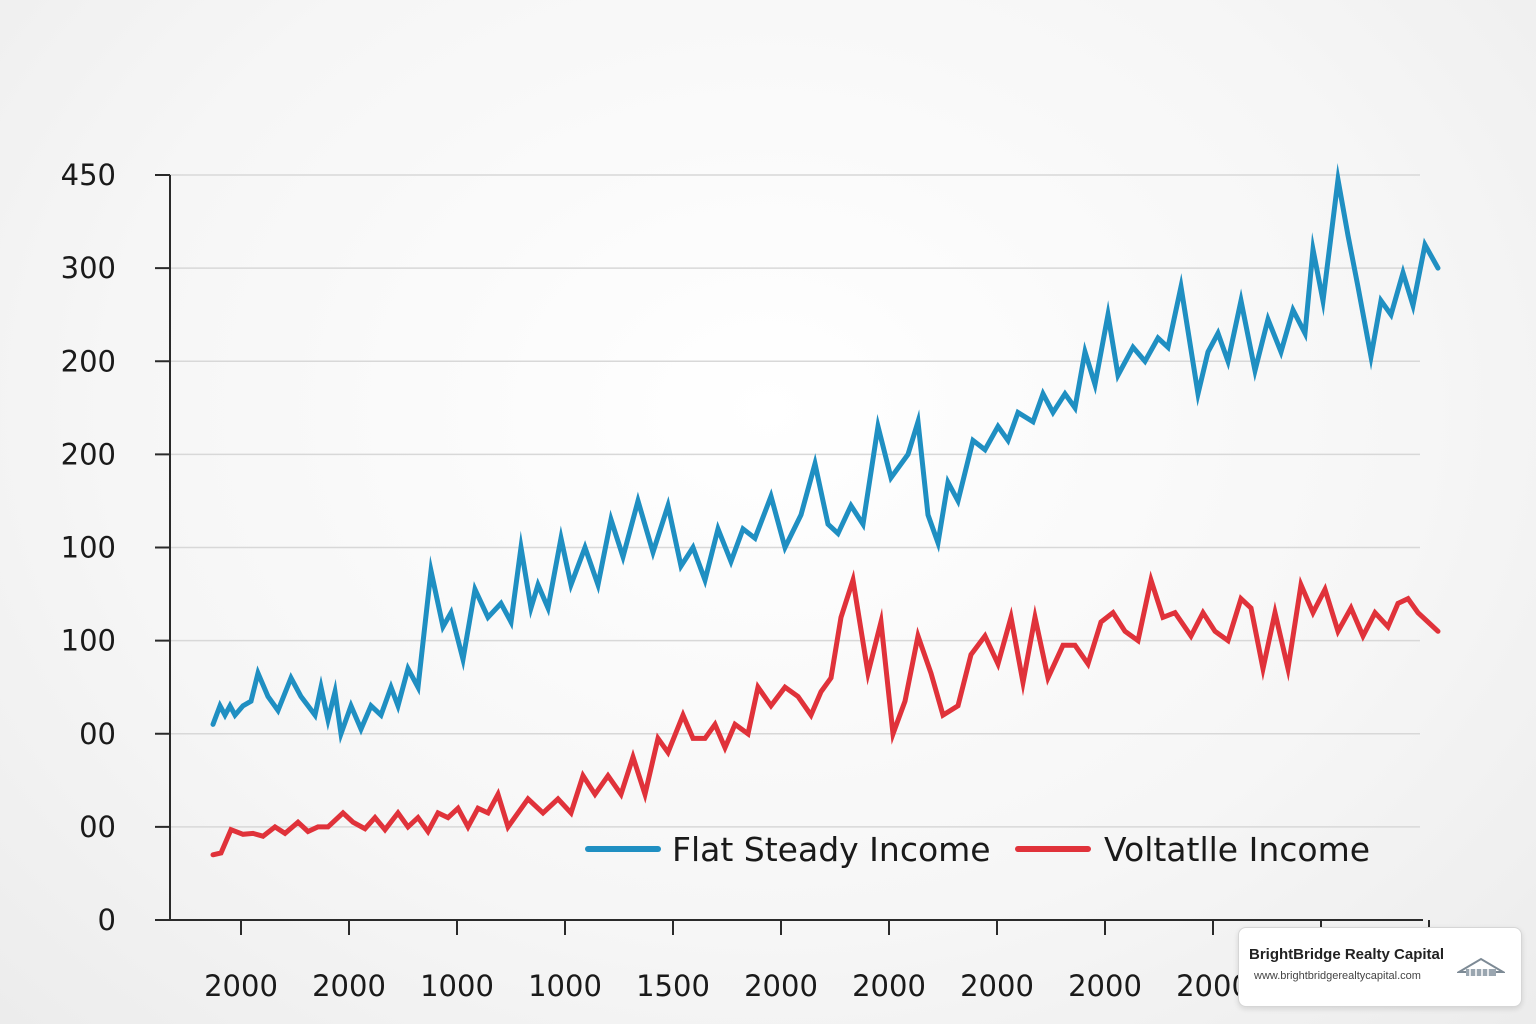 The height and width of the screenshot is (1024, 1536). What do you see at coordinates (1337, 976) in the screenshot?
I see `brand-url: www.brightbridgerealtycapital.com` at bounding box center [1337, 976].